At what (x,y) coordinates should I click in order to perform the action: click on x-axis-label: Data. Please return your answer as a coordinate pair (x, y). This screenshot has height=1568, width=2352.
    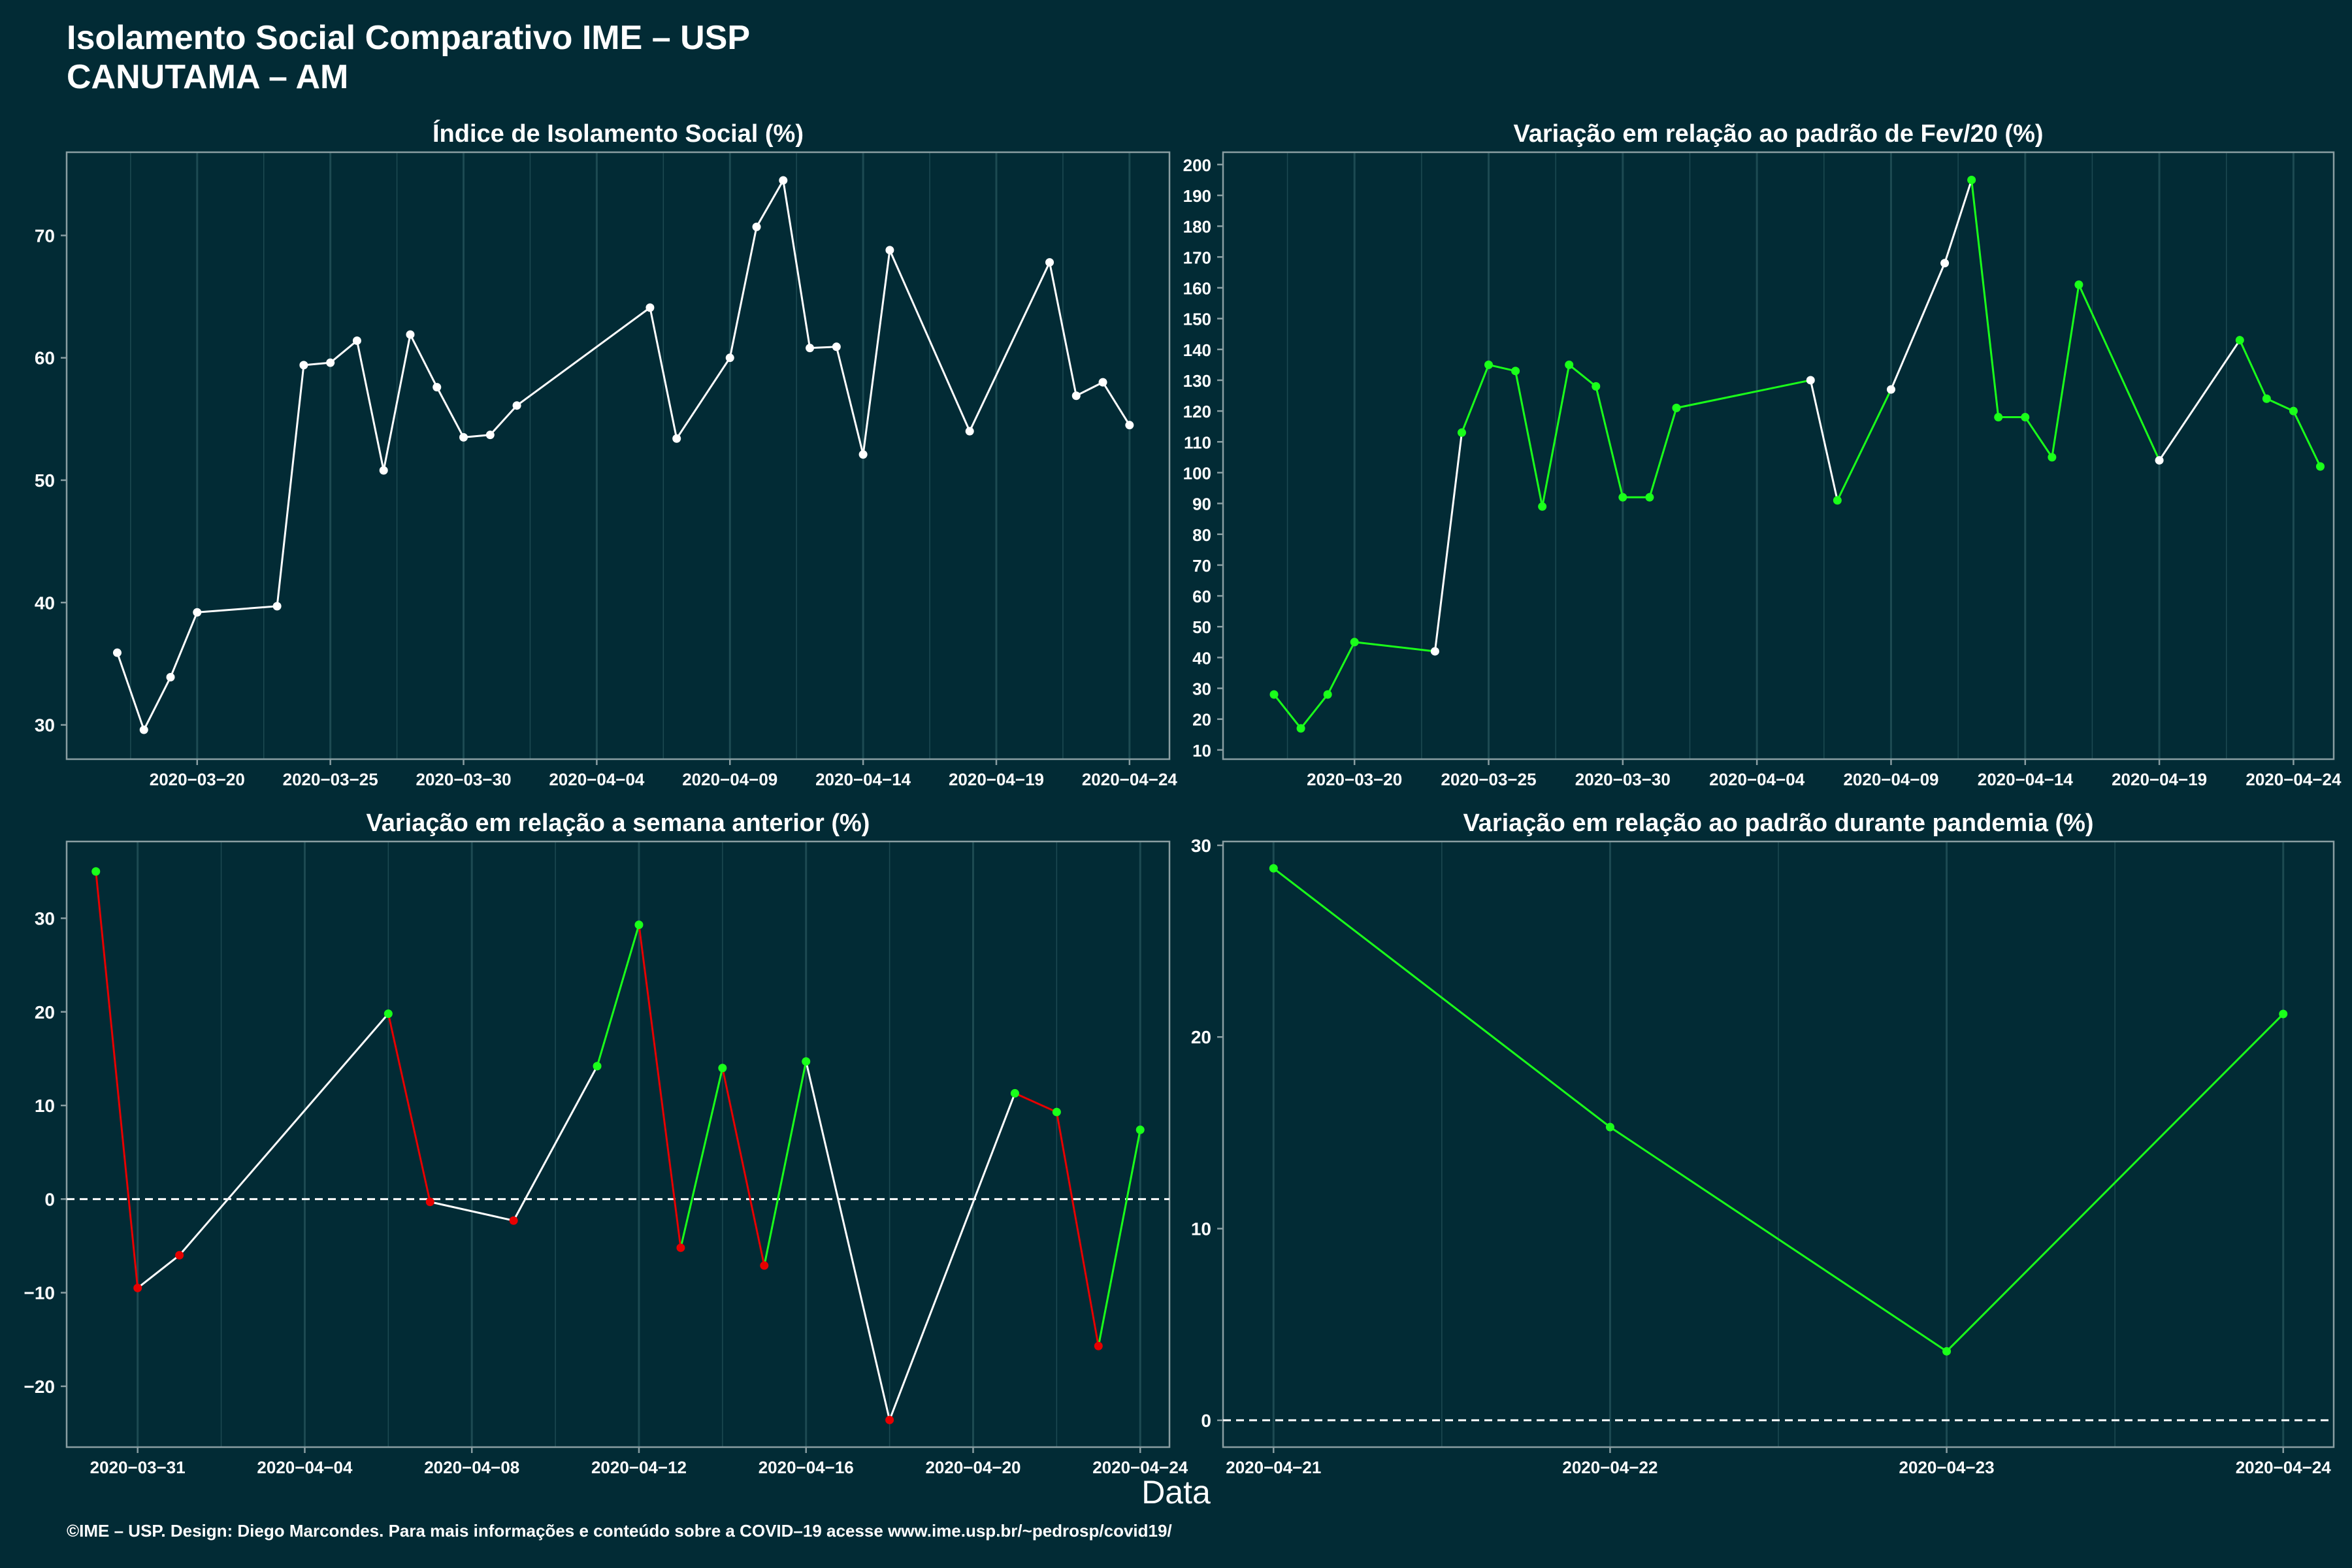
    Looking at the image, I should click on (1176, 1492).